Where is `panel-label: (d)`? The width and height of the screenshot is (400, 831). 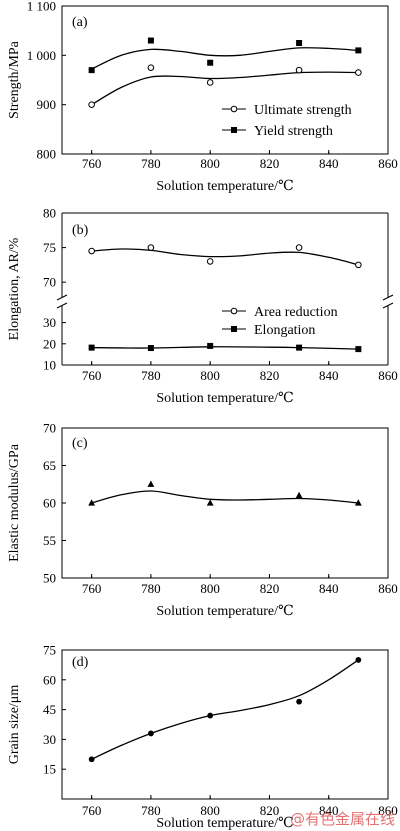
panel-label: (d) is located at coordinates (80, 662).